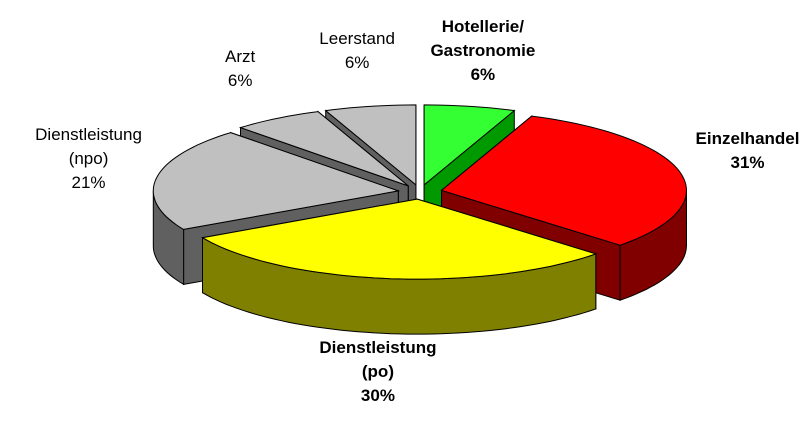 The width and height of the screenshot is (807, 426). I want to click on slice-label: Arzt 6%, so click(240, 69).